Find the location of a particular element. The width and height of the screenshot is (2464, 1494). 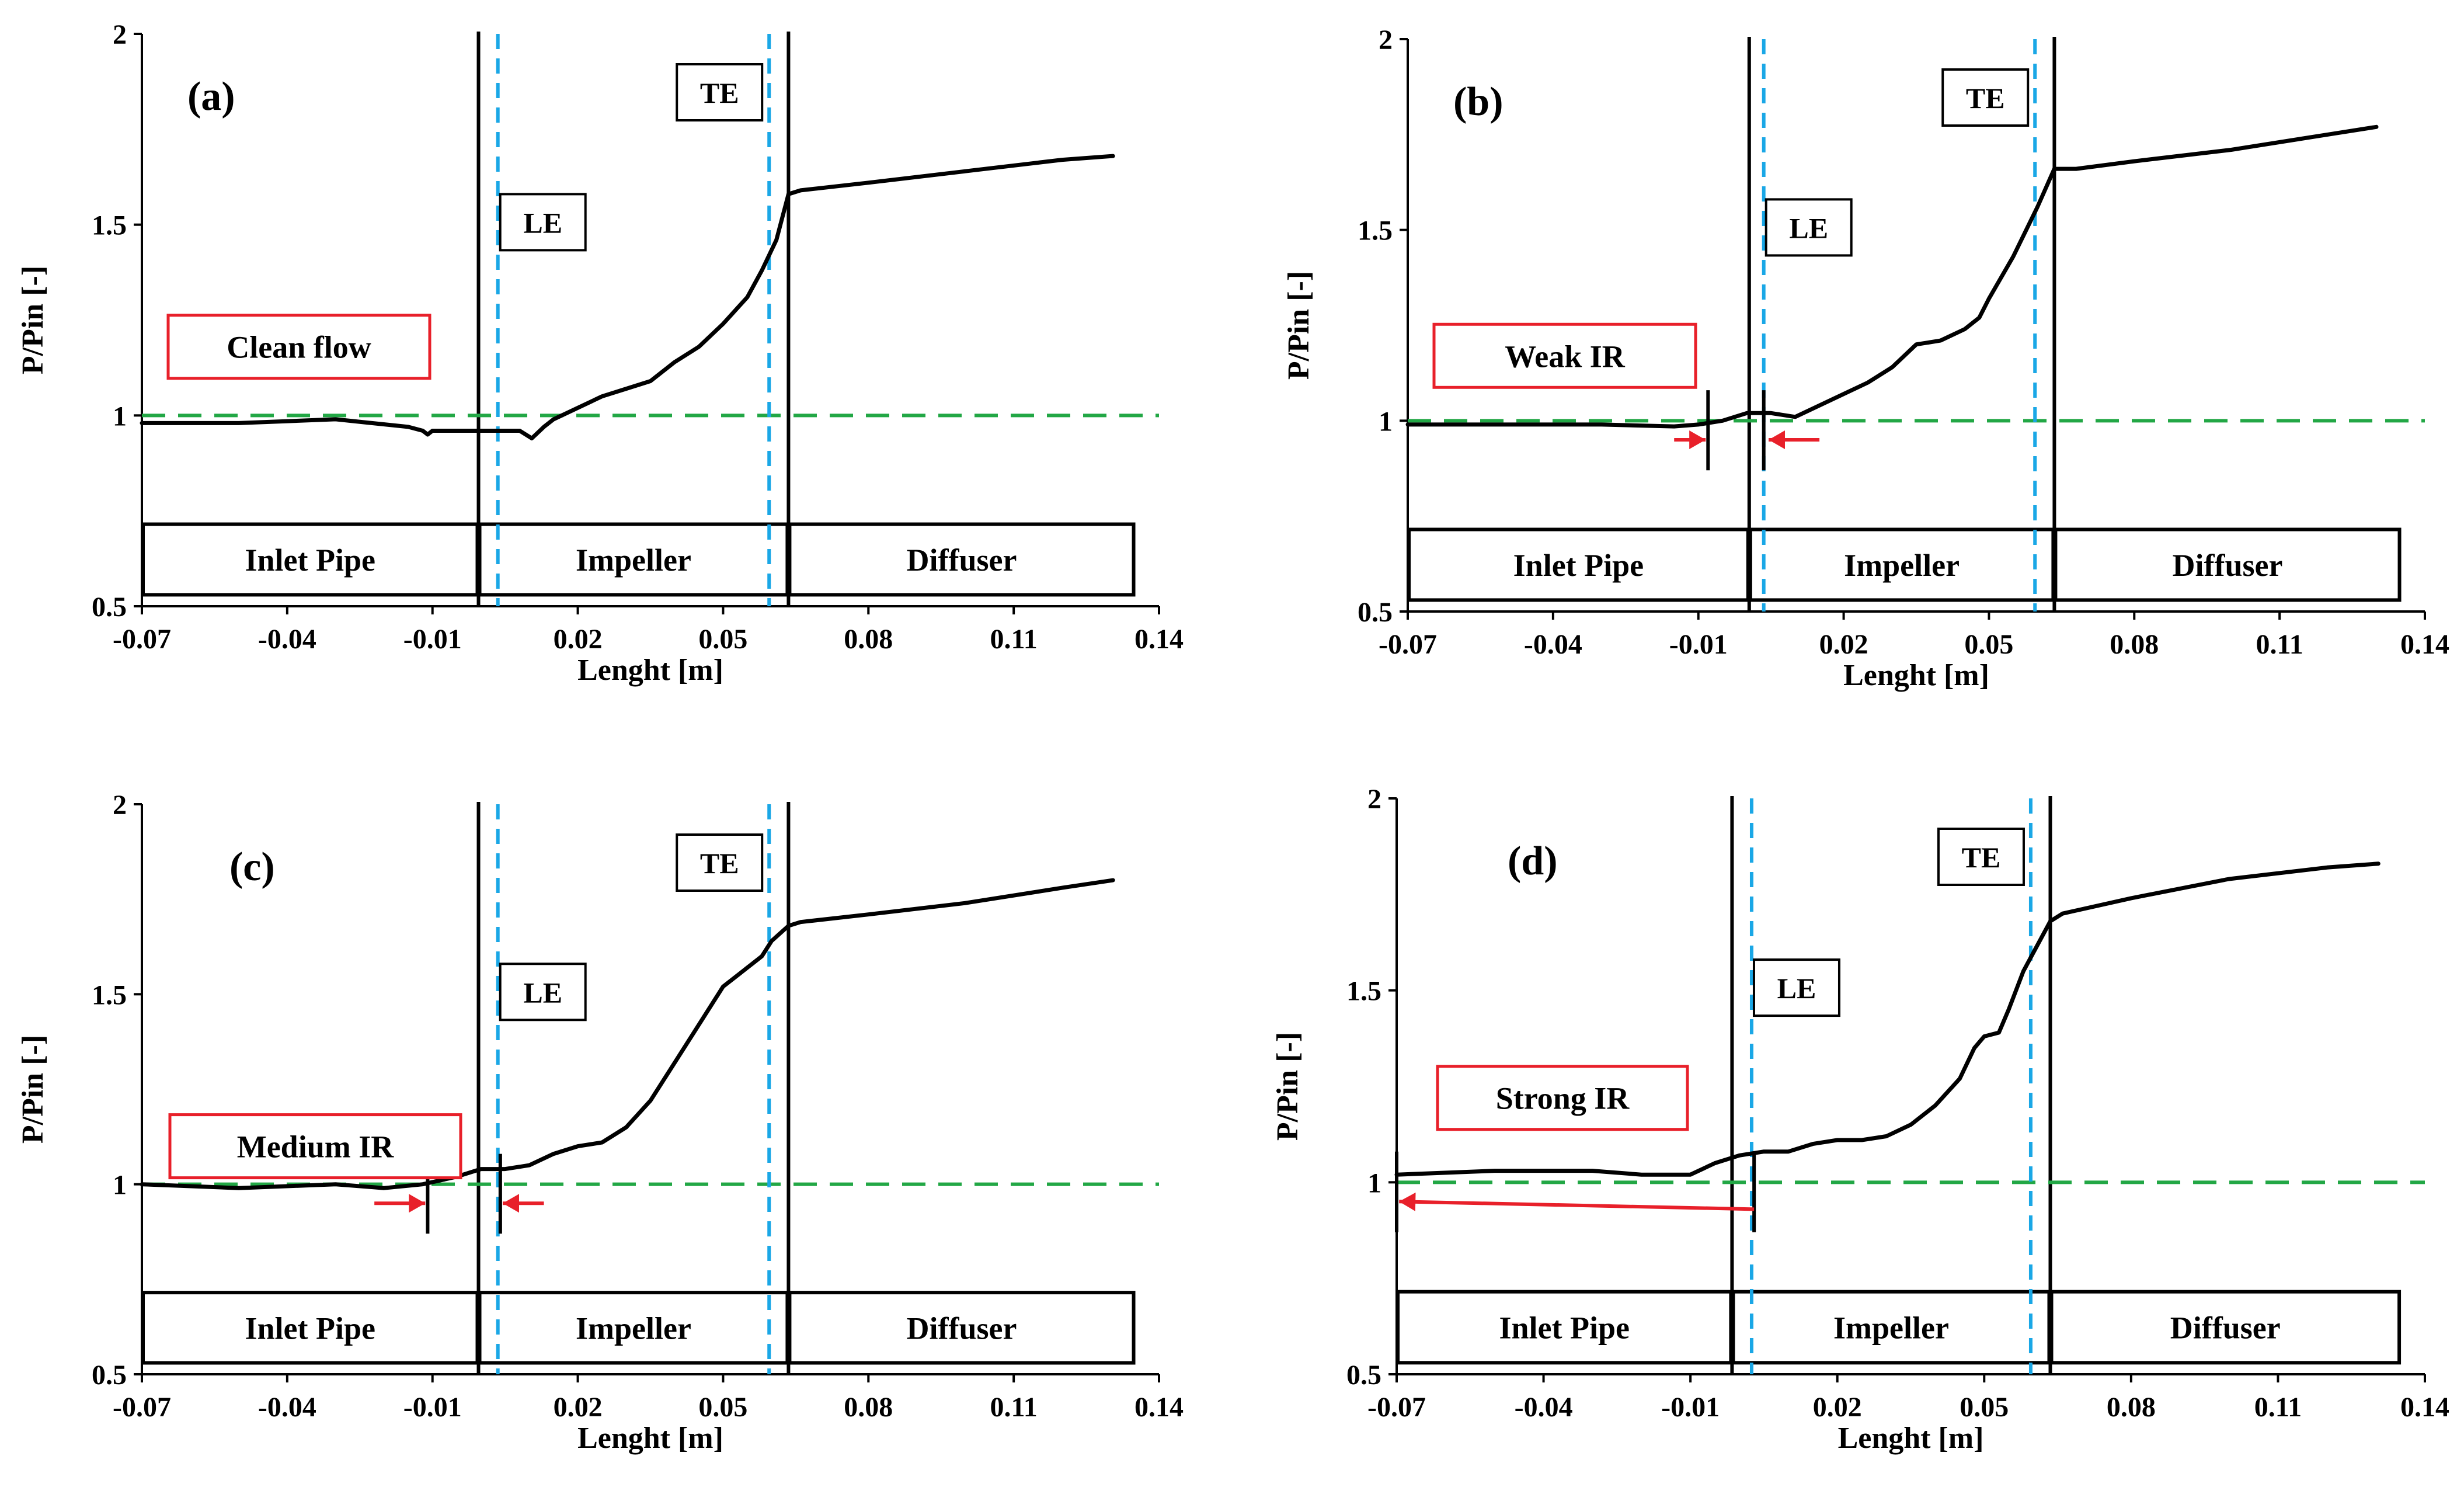

panel-tag: (c) is located at coordinates (252, 867).